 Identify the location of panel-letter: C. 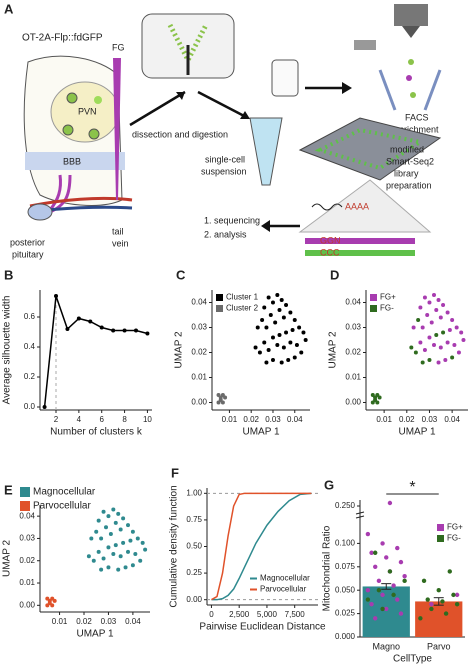
(181, 274).